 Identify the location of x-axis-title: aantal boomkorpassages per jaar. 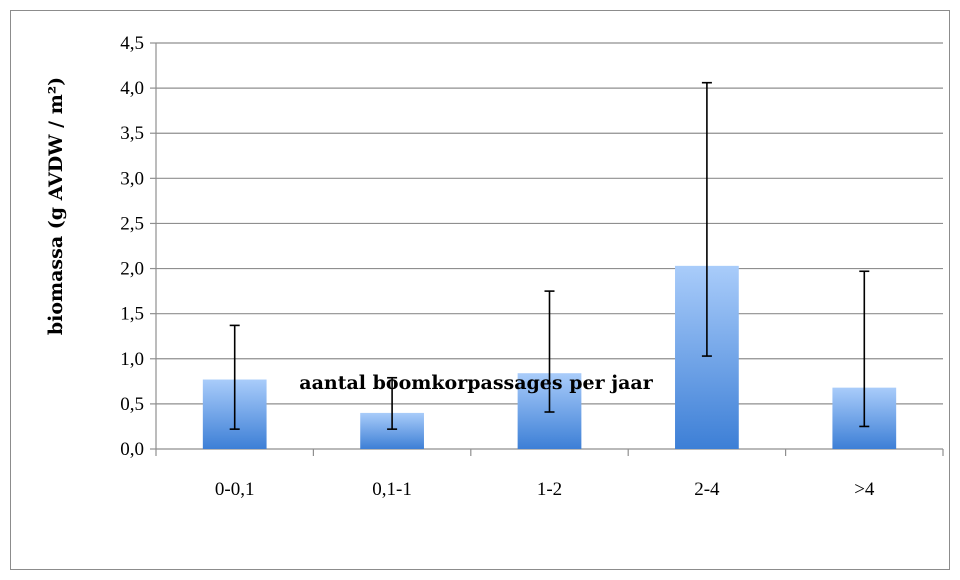
(476, 383).